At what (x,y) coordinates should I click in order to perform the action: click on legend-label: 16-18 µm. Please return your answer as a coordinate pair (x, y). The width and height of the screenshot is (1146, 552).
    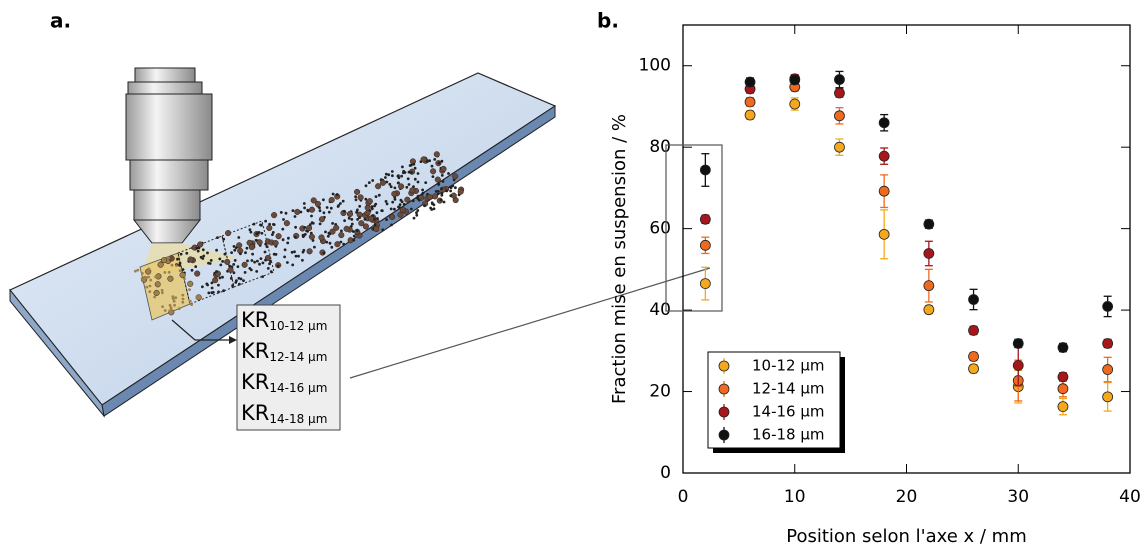
    Looking at the image, I should click on (788, 435).